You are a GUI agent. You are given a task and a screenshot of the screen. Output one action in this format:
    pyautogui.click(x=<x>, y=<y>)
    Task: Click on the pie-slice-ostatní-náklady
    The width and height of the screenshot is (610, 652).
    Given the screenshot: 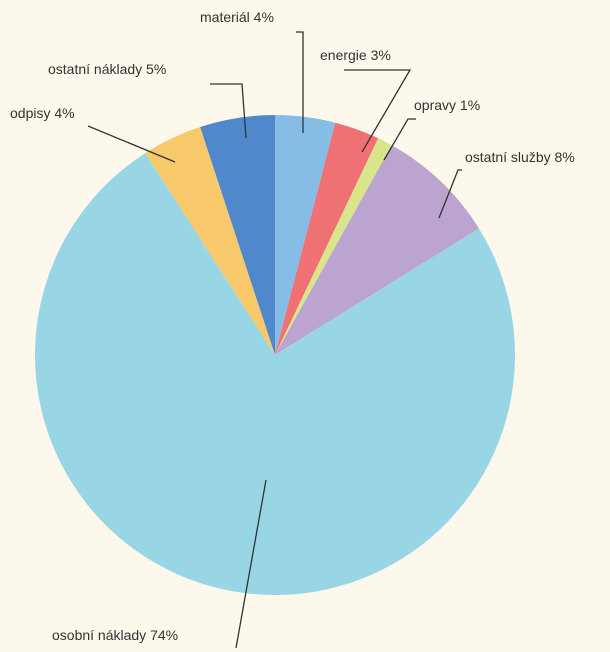 What is the action you would take?
    pyautogui.click(x=237, y=235)
    